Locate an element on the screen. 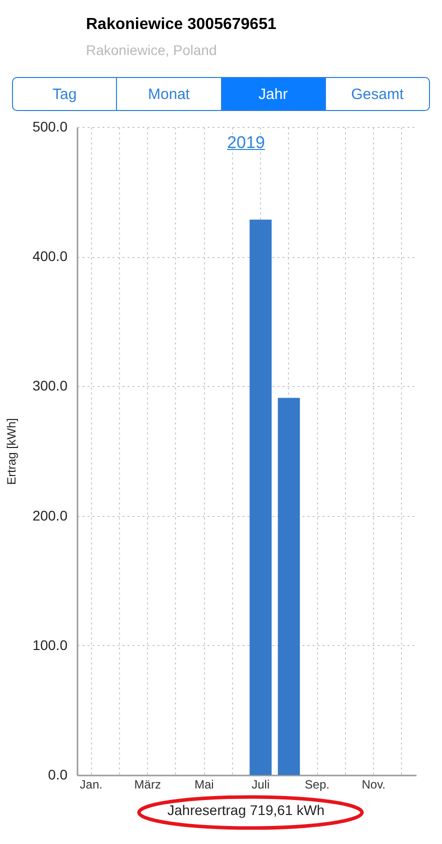  tab-label: Jahr is located at coordinates (273, 94).